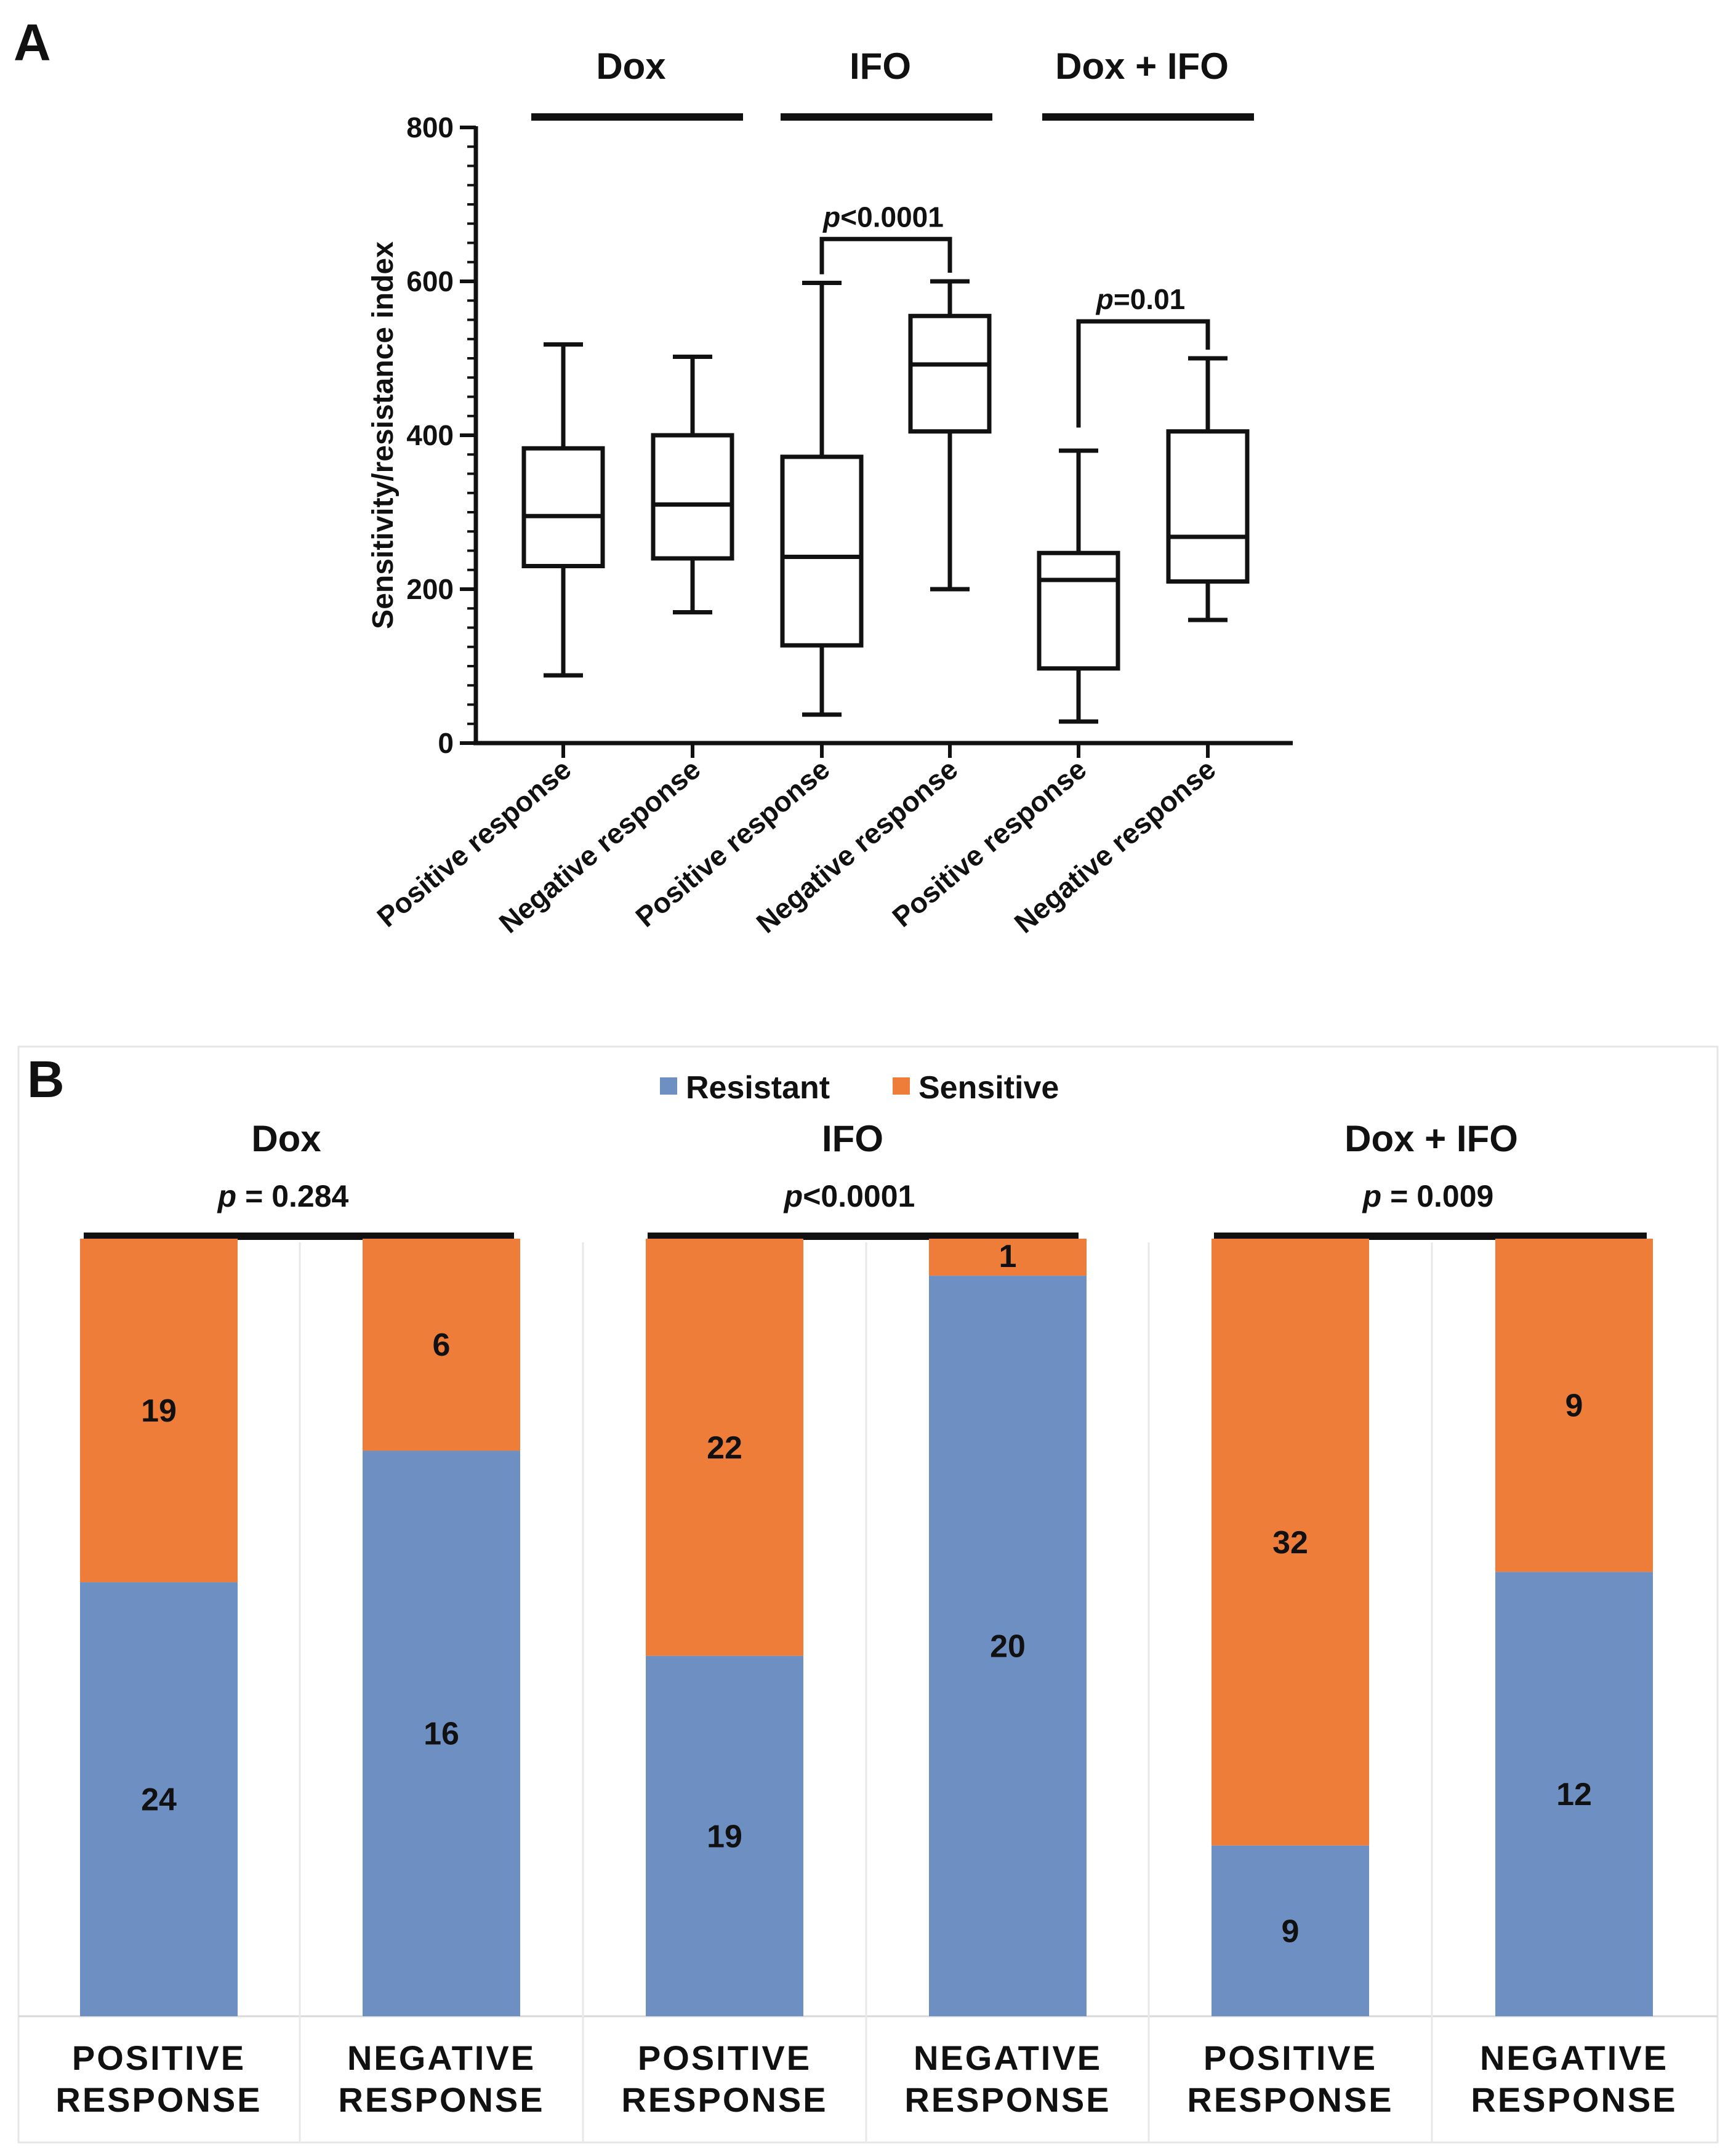 This screenshot has height=2156, width=1728. I want to click on resistant-value-label: 12, so click(1574, 1795).